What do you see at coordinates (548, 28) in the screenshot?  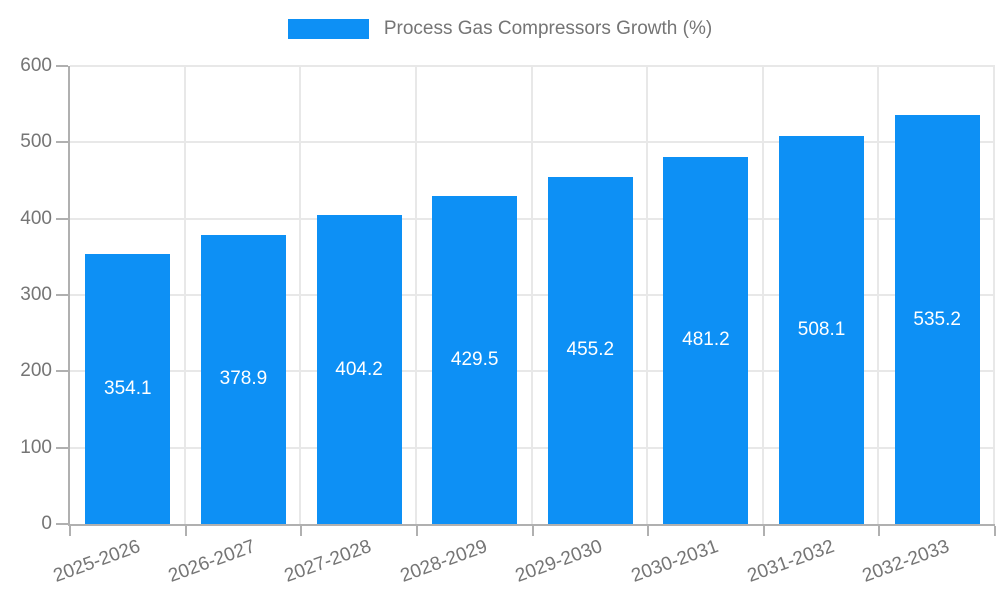 I see `legend-label: Process Gas Compressors Growth (%)` at bounding box center [548, 28].